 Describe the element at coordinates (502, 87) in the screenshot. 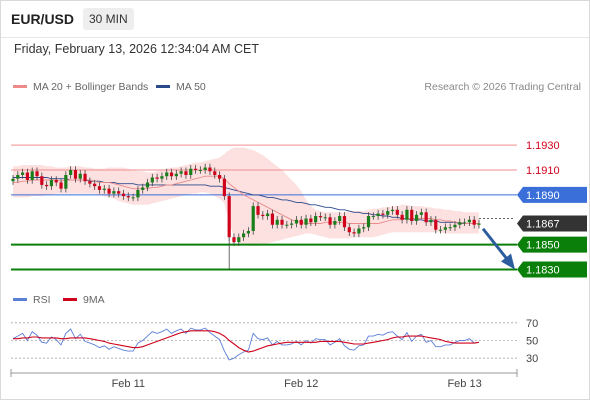

I see `credit-label: Research © 2026 Trading Central` at that location.